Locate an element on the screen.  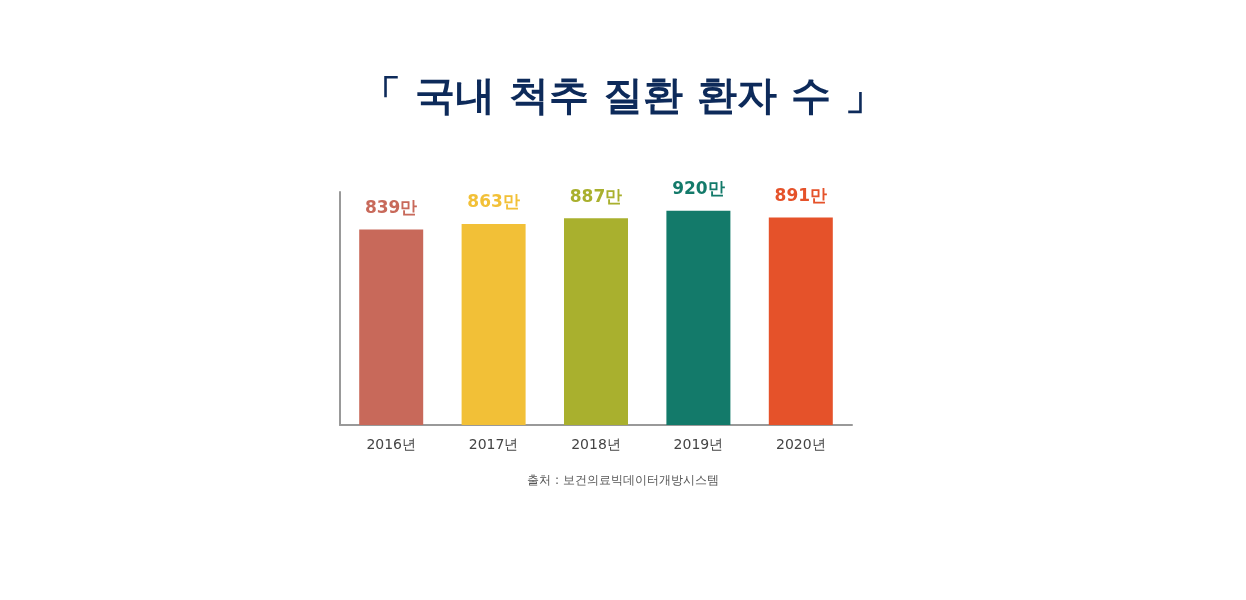
data-label: 839만 is located at coordinates (391, 207).